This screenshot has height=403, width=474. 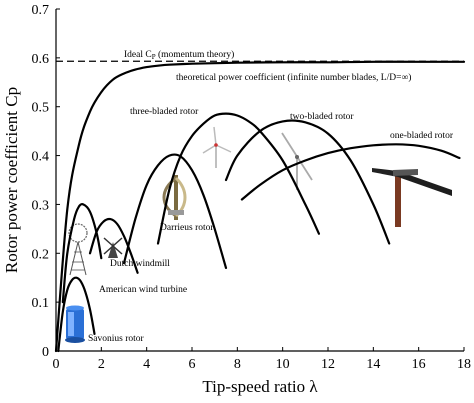 I want to click on series-line-two-bladed-rotor, so click(x=307, y=182).